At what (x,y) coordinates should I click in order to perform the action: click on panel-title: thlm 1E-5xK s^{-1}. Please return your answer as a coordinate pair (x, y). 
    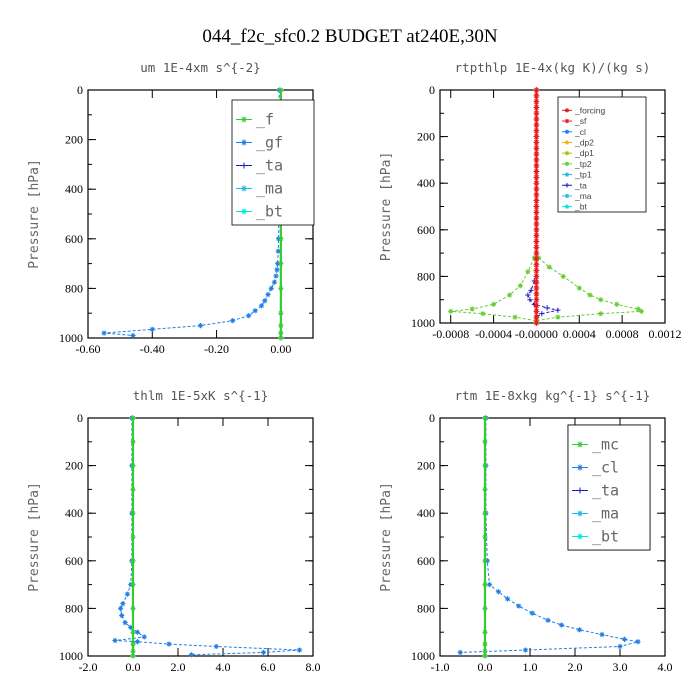
    Looking at the image, I should click on (200, 395).